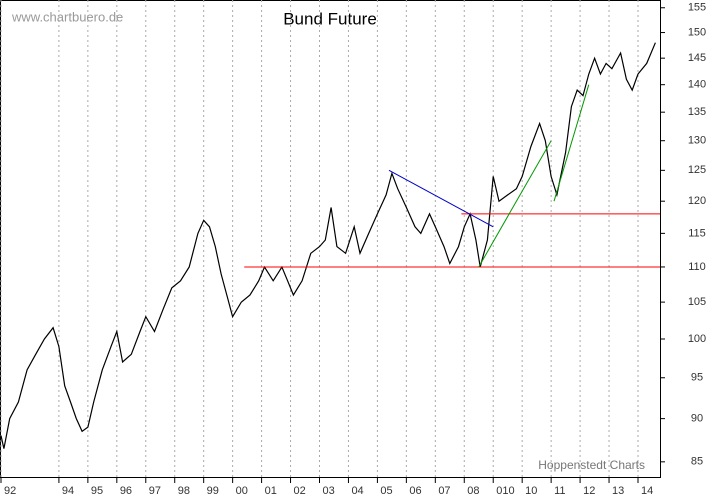  Describe the element at coordinates (697, 302) in the screenshot. I see `y-tick-label: 105` at that location.